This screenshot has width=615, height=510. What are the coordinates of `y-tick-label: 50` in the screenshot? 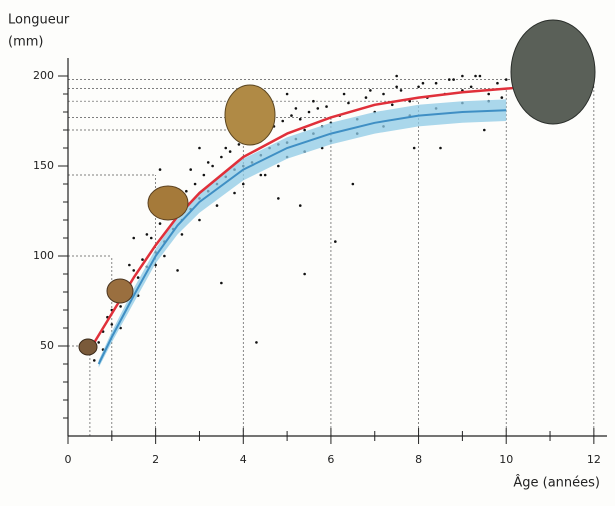 It's located at (47, 345).